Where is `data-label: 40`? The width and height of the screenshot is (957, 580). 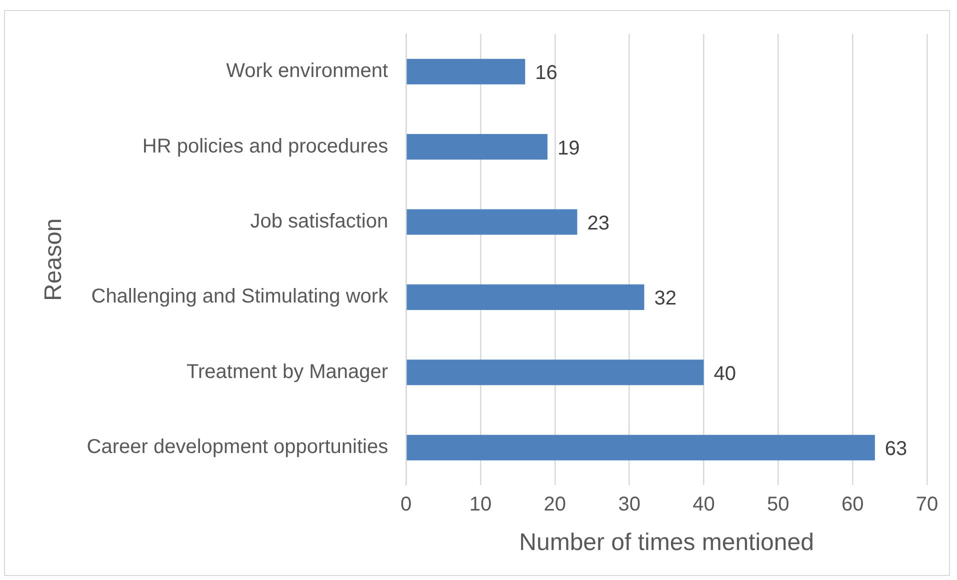
data-label: 40 is located at coordinates (725, 373).